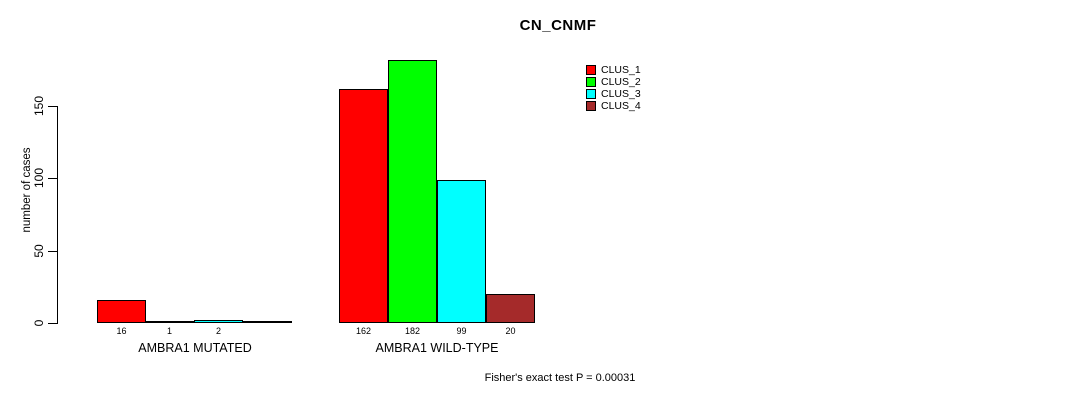 The height and width of the screenshot is (400, 1090). What do you see at coordinates (363, 331) in the screenshot?
I see `bar-value-label: 162` at bounding box center [363, 331].